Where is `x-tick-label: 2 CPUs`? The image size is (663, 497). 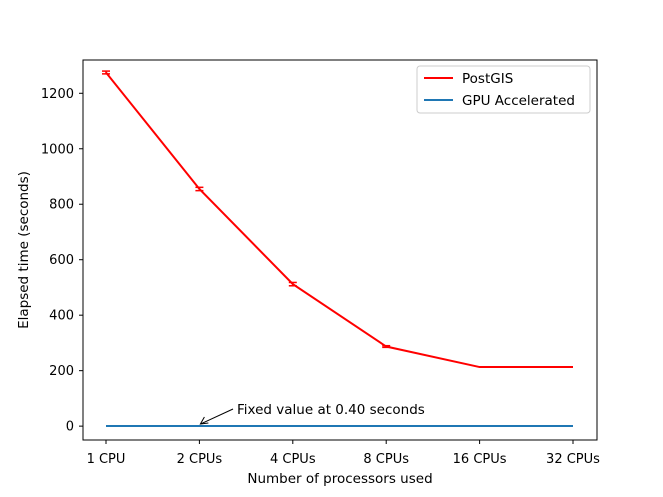 x-tick-label: 2 CPUs is located at coordinates (200, 459).